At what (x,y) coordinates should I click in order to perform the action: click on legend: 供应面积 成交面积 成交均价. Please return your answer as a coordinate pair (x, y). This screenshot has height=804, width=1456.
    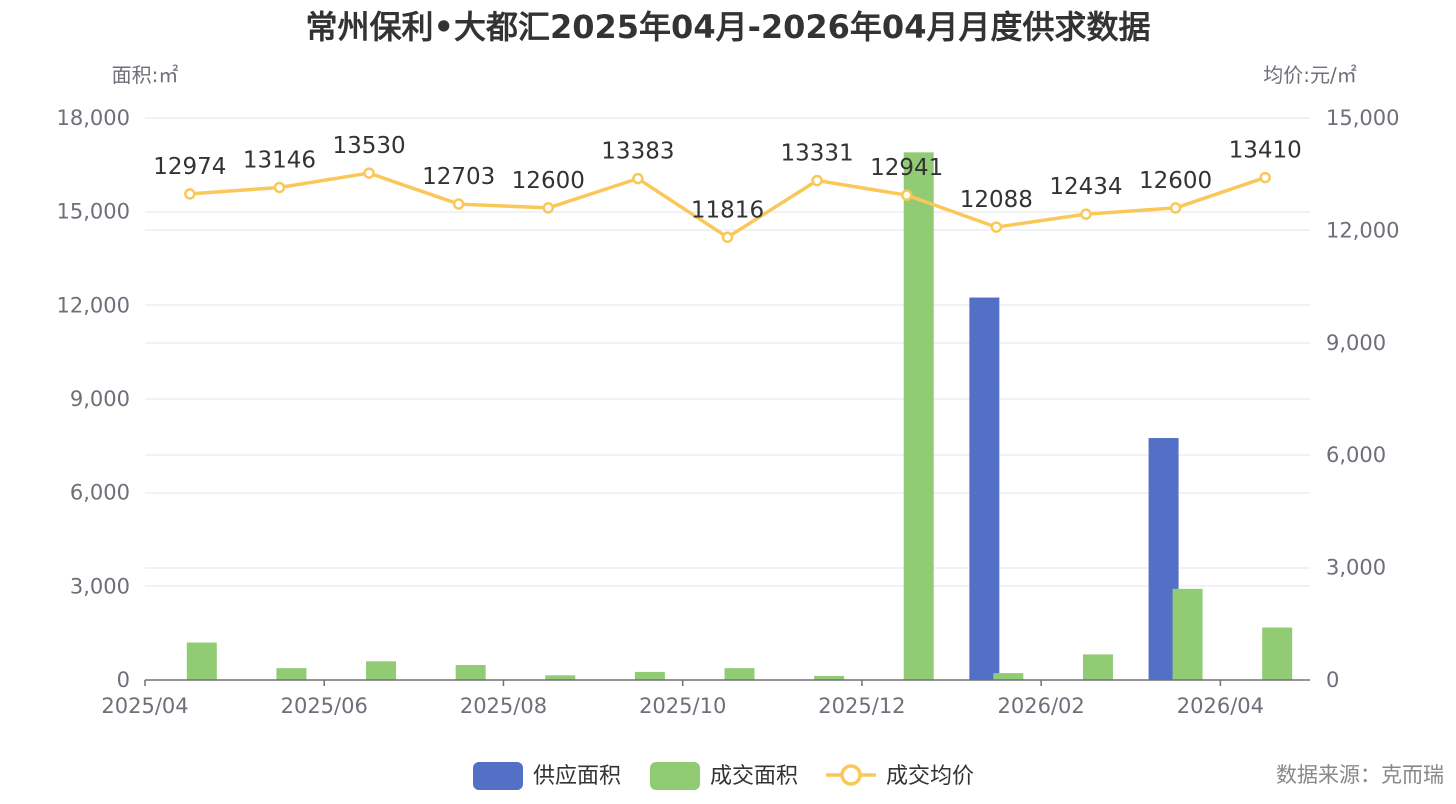
    Looking at the image, I should click on (723, 776).